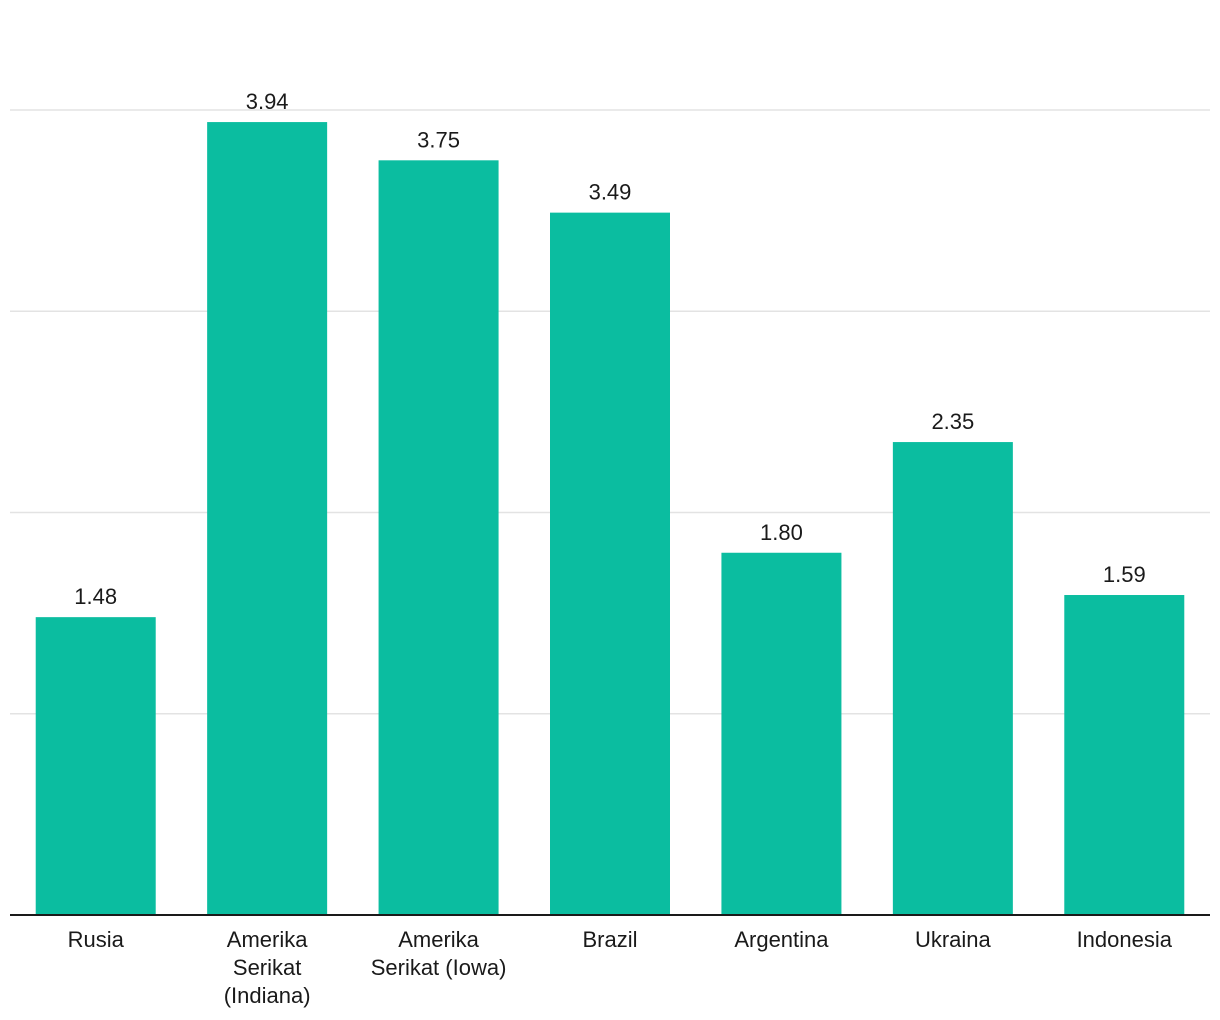 The height and width of the screenshot is (1020, 1220). I want to click on bar-value-label: 2.35, so click(952, 421).